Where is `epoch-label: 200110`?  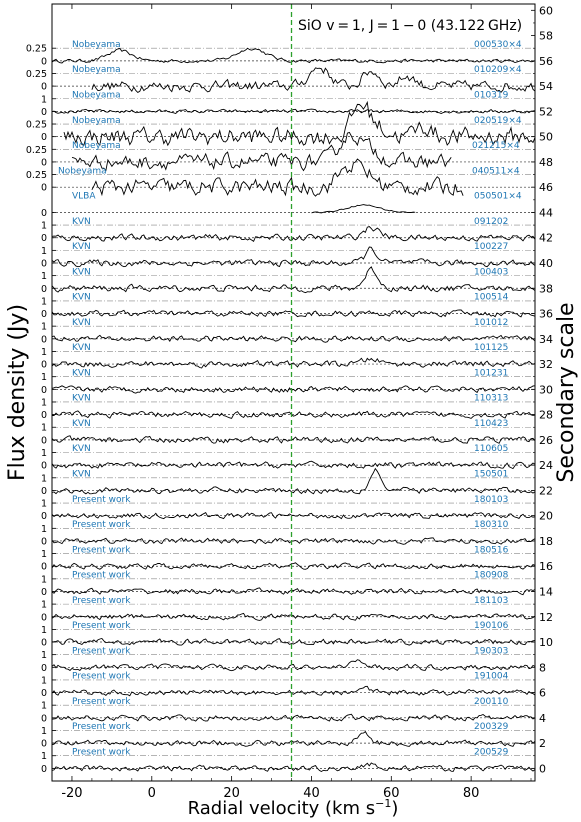 epoch-label: 200110 is located at coordinates (491, 702).